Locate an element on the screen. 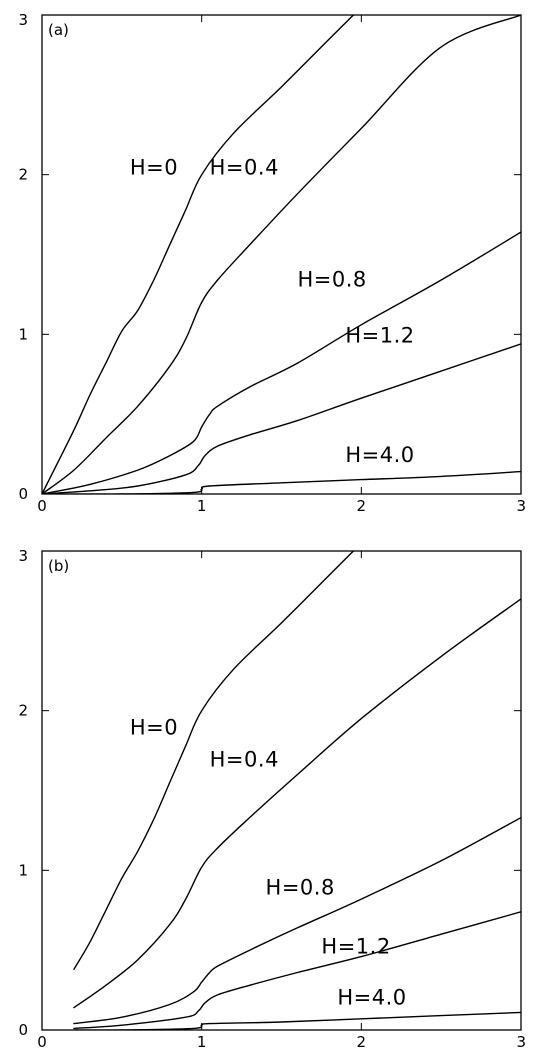 Image resolution: width=534 pixels, height=1061 pixels. panel-label: (a) is located at coordinates (58, 30).